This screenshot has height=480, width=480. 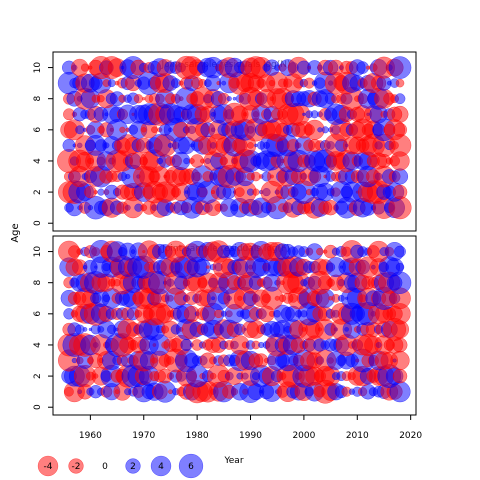 What do you see at coordinates (357, 436) in the screenshot?
I see `x-tick-label: 2010` at bounding box center [357, 436].